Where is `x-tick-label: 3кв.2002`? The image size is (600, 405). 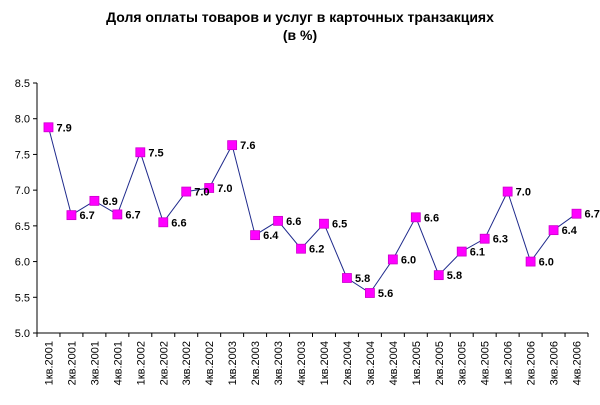 x-tick-label: 3кв.2002 is located at coordinates (187, 363).